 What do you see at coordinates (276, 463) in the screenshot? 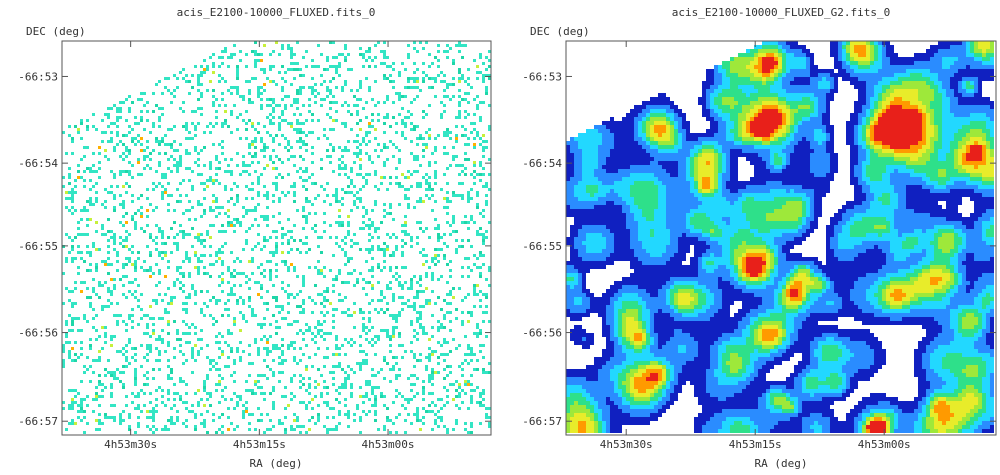
I see `left-xlabel: RA (deg)` at bounding box center [276, 463].